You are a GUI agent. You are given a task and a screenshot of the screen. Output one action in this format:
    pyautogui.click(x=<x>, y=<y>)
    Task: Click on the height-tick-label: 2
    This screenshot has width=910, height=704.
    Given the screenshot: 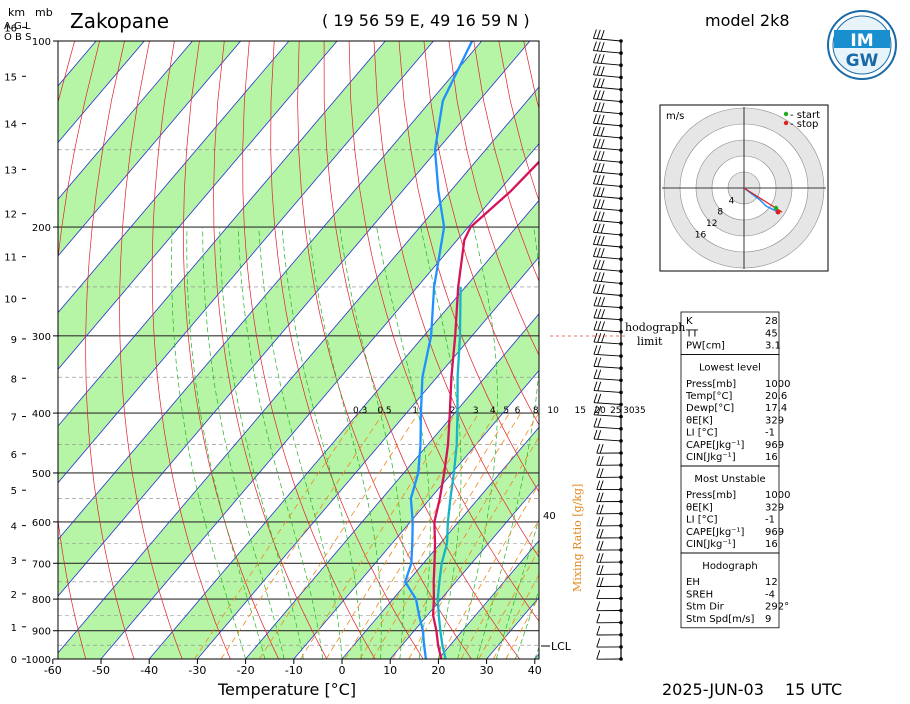 What is the action you would take?
    pyautogui.click(x=14, y=595)
    